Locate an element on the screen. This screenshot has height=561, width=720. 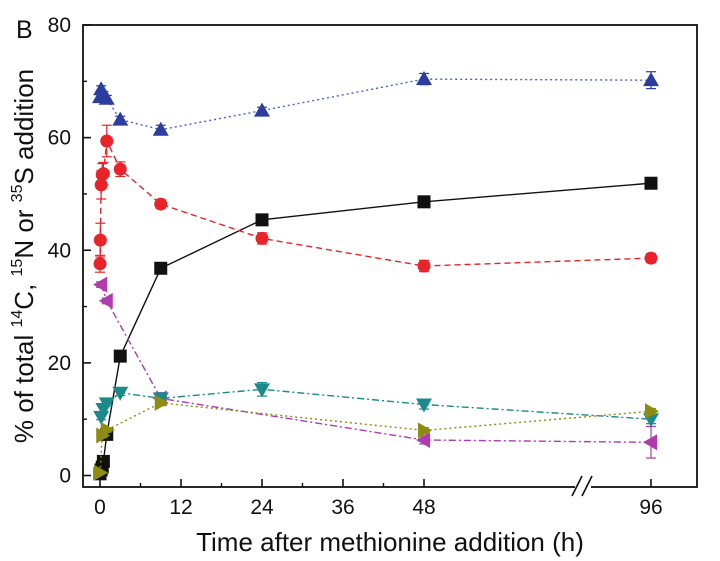
x-tick-label: 36 is located at coordinates (342, 507).